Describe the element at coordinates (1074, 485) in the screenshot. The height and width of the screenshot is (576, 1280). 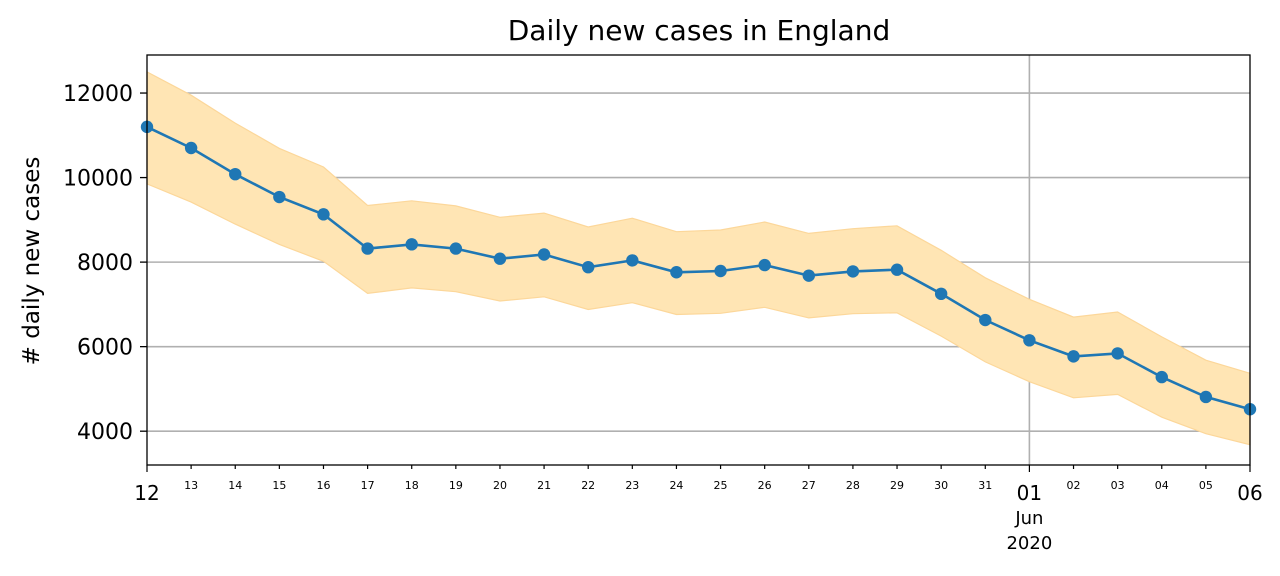
I see `x-tick-label: 02` at that location.